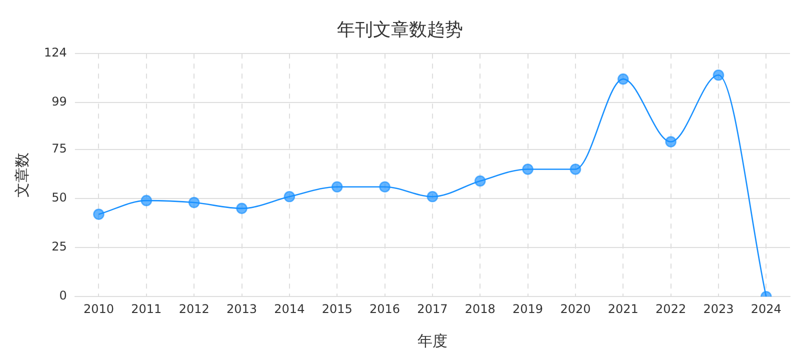 This screenshot has height=360, width=810. What do you see at coordinates (59, 247) in the screenshot?
I see `y-tick-label: 25` at bounding box center [59, 247].